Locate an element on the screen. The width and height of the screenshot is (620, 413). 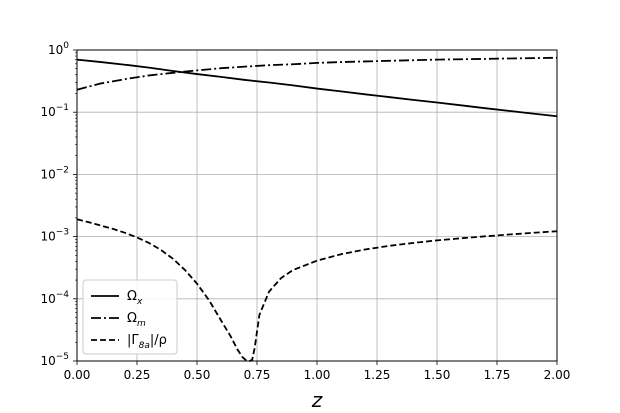
legend-label-0: Ωx is located at coordinates (135, 298).